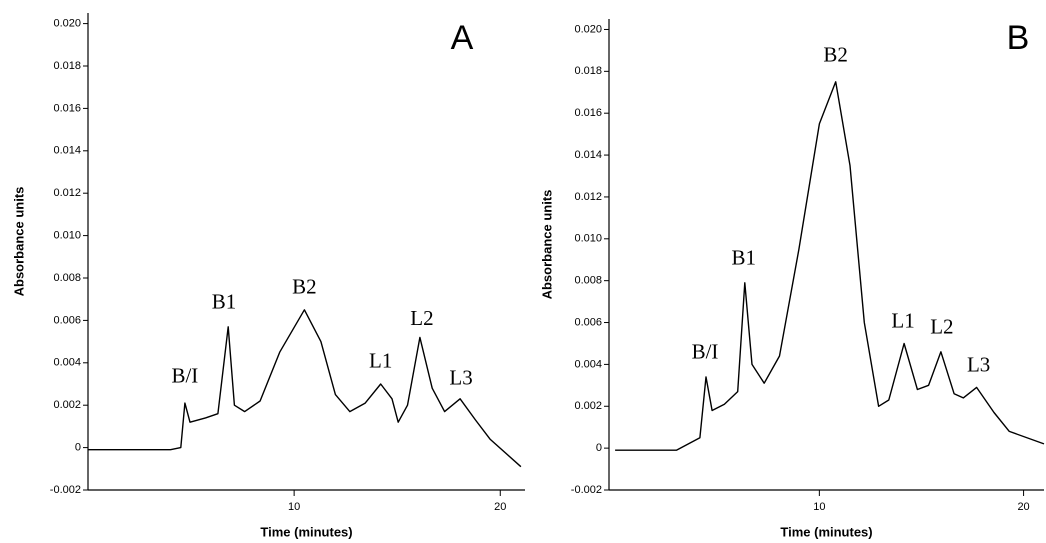 The height and width of the screenshot is (543, 1046). I want to click on trace, so click(305, 388).